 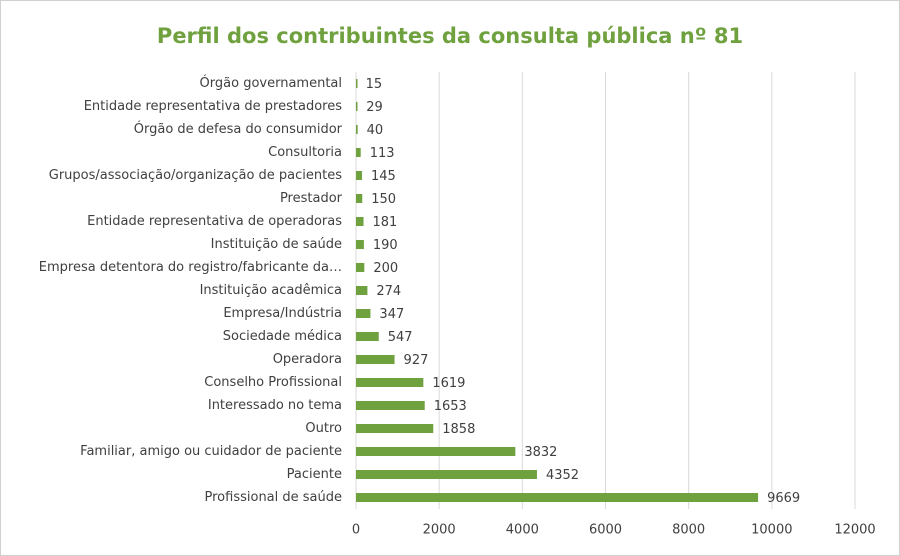 What do you see at coordinates (282, 313) in the screenshot?
I see `y-tick-label: Empresa/Indústria` at bounding box center [282, 313].